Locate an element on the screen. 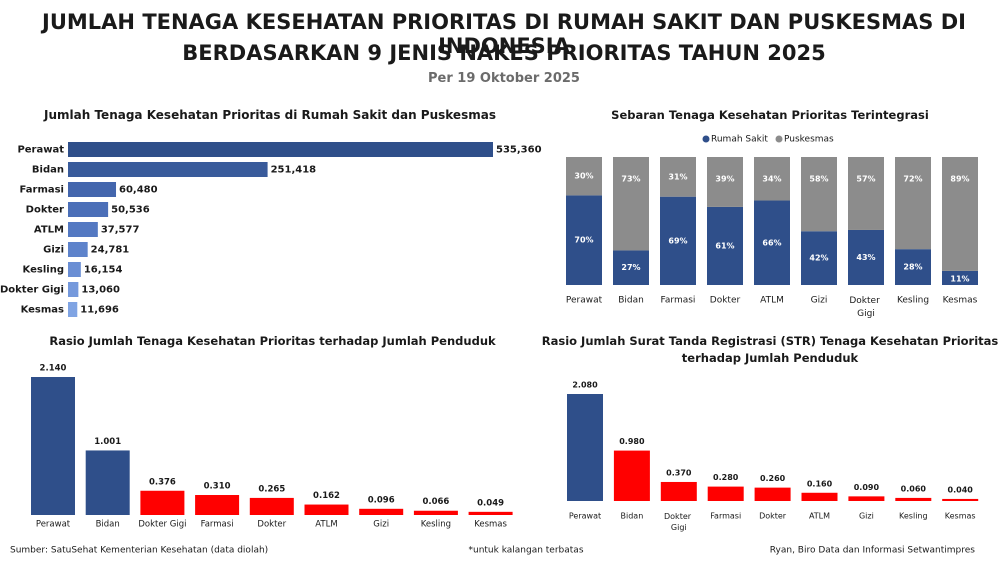  data-label: 2.080 is located at coordinates (585, 385).